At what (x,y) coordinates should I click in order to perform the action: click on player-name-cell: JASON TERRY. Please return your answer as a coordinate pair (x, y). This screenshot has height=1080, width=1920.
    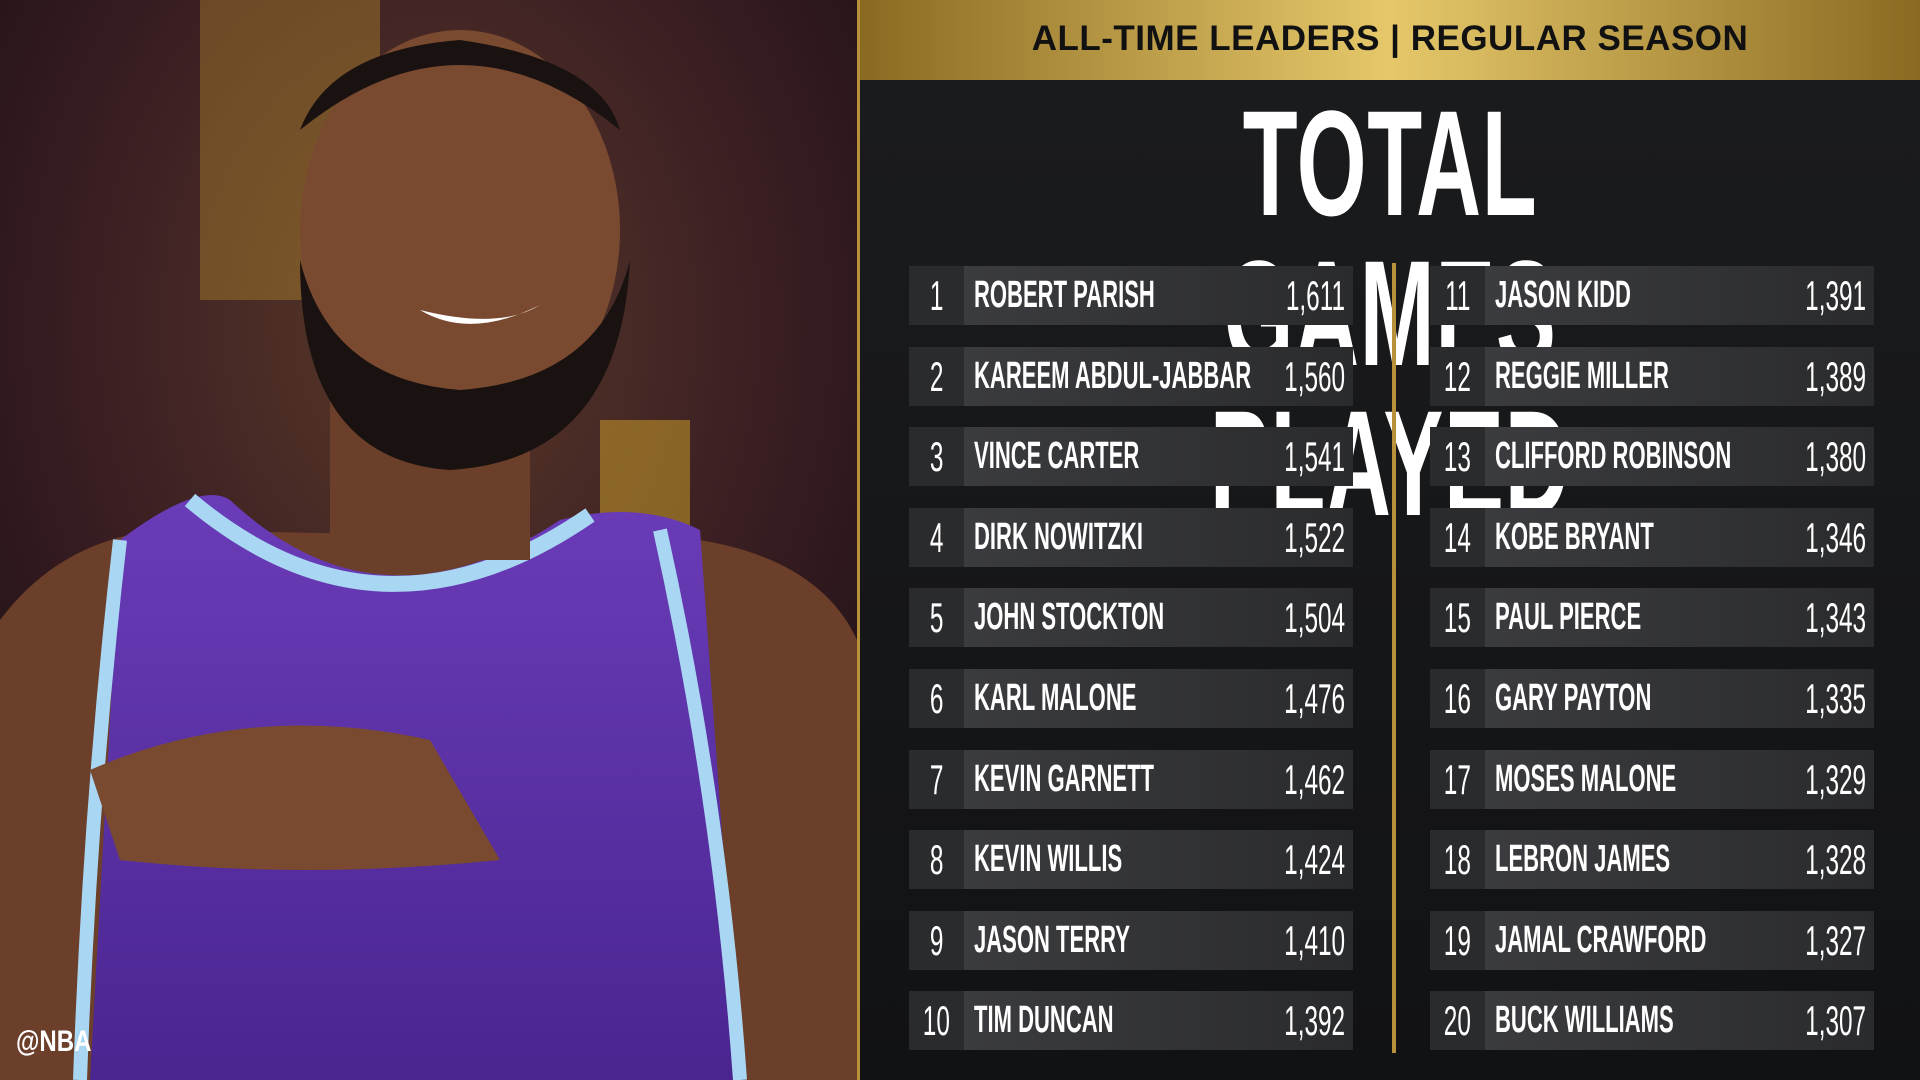
    Looking at the image, I should click on (1108, 940).